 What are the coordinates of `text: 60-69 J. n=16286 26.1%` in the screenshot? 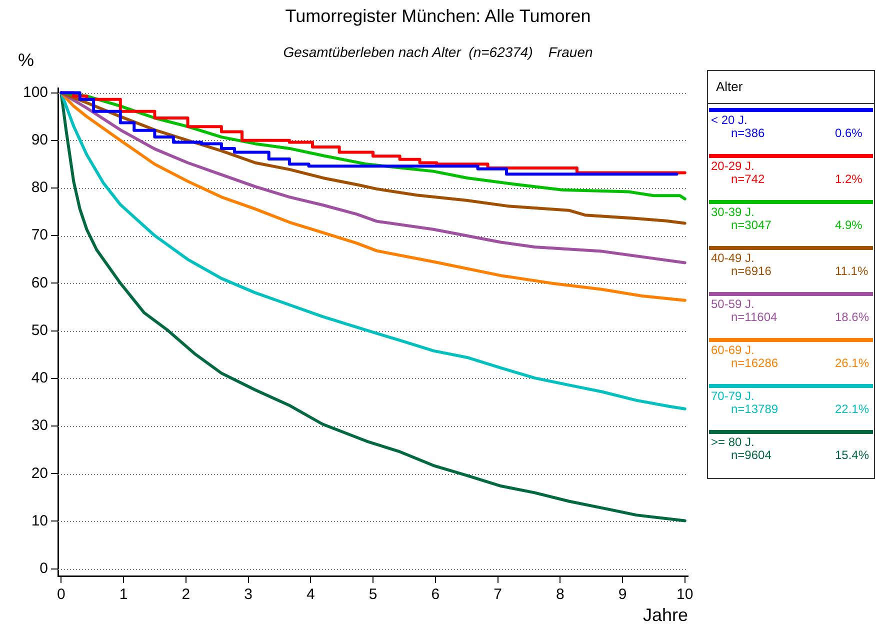 It's located at (790, 356).